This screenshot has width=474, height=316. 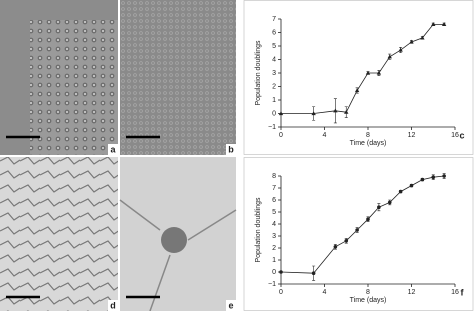 What do you see at coordinates (461, 135) in the screenshot?
I see `panel-label: c` at bounding box center [461, 135].